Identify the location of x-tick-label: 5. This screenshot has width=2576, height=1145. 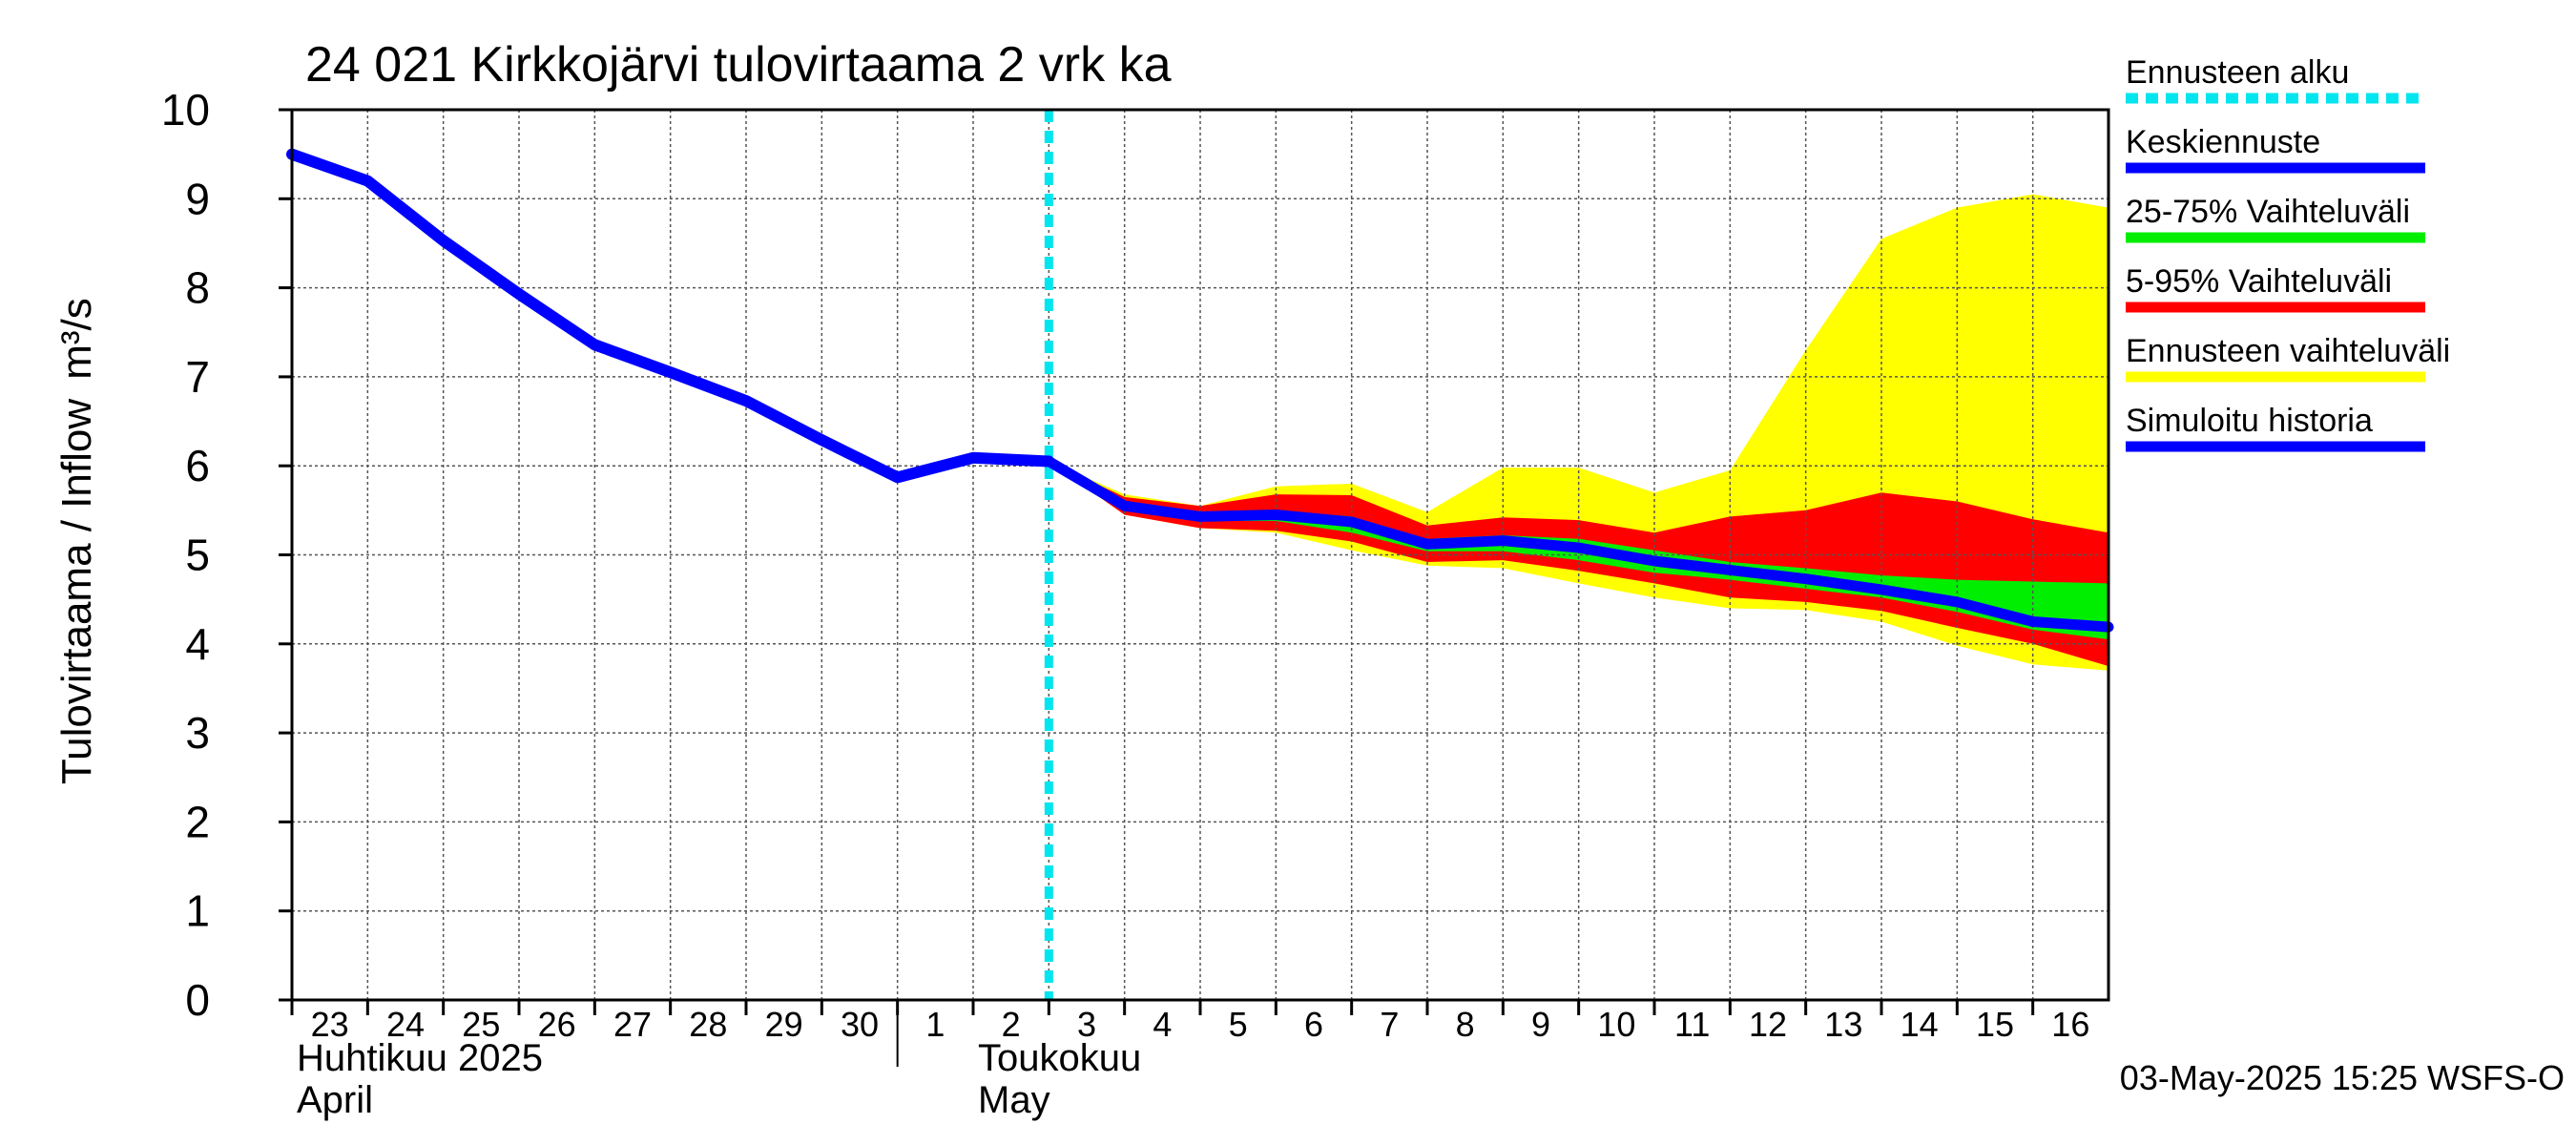
(1238, 1025).